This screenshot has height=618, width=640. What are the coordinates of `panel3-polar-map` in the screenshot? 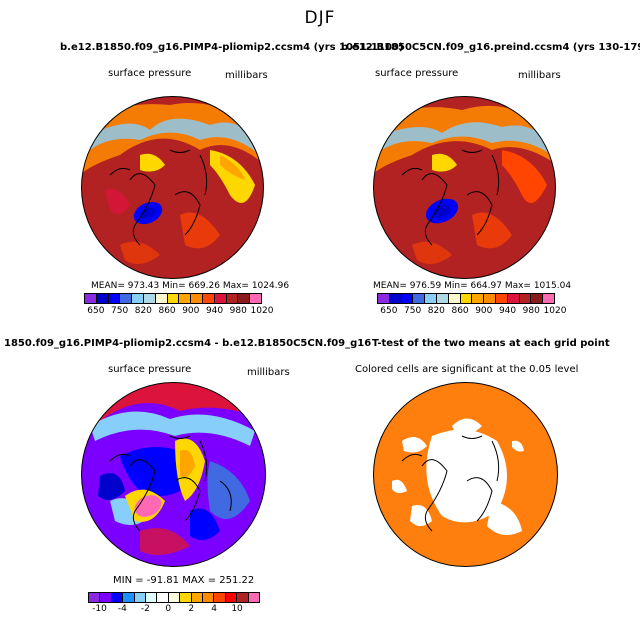 It's located at (173, 474).